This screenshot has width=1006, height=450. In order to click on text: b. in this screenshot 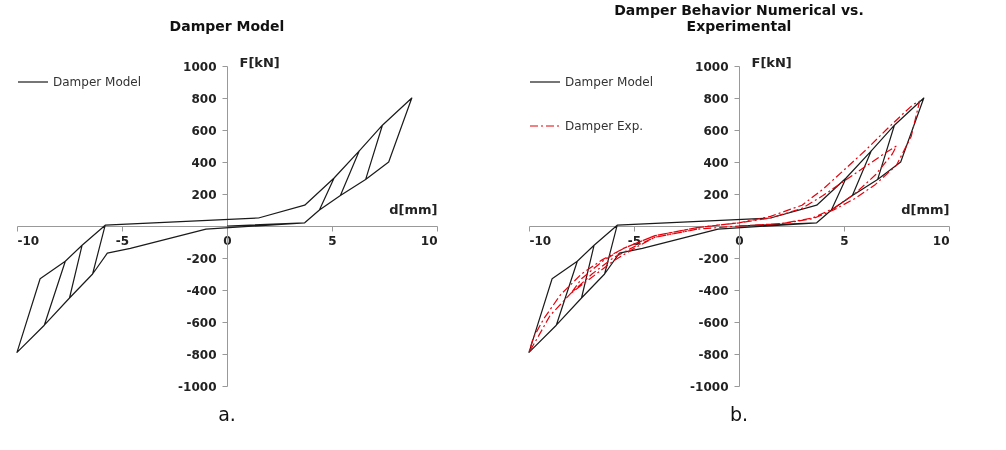, I will do `click(739, 414)`.